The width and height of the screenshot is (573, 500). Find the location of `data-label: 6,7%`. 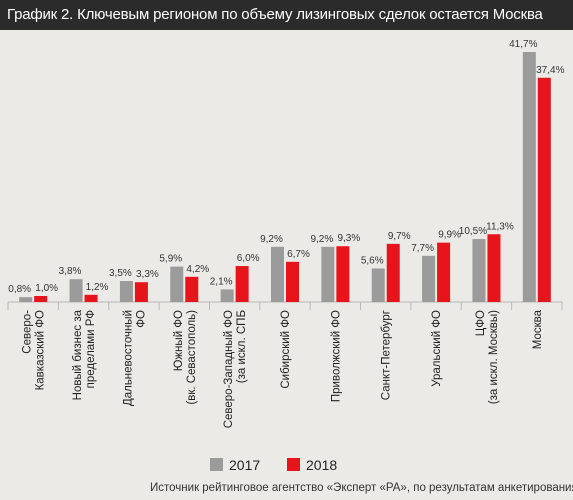

data-label: 6,7% is located at coordinates (298, 254).